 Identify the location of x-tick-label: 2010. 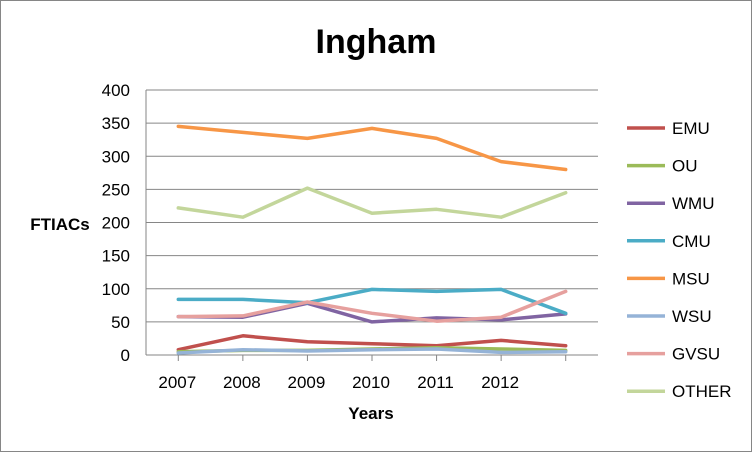
(371, 382).